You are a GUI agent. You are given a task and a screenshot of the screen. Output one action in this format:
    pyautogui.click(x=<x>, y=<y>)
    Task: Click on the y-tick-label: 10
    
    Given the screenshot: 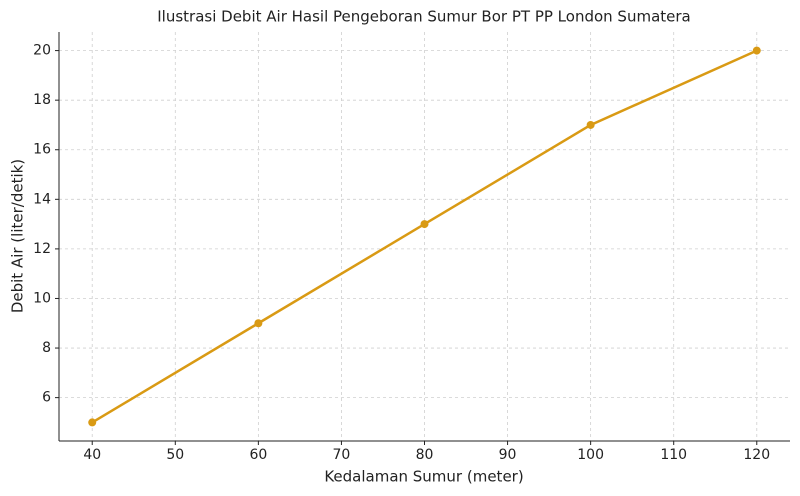 What is the action you would take?
    pyautogui.click(x=42, y=298)
    